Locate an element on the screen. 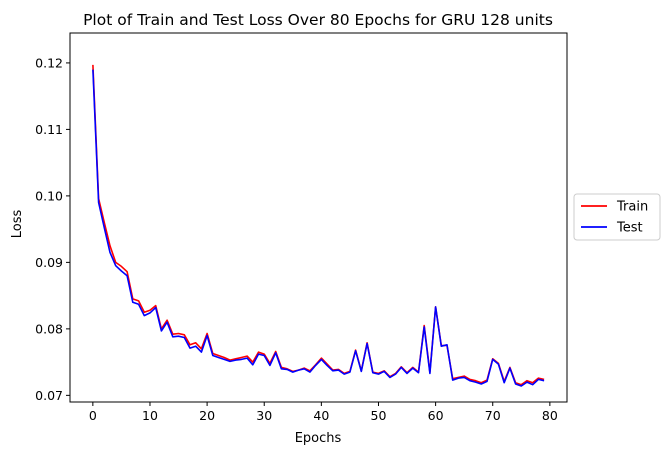 Image resolution: width=668 pixels, height=455 pixels. legend-label-train: Train is located at coordinates (632, 207).